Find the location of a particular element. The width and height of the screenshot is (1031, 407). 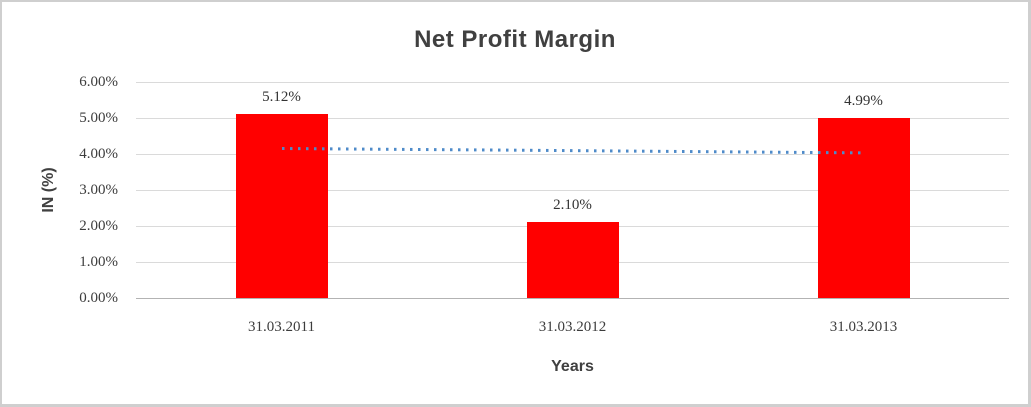

y-tick-label: 3.00% is located at coordinates (98, 190).